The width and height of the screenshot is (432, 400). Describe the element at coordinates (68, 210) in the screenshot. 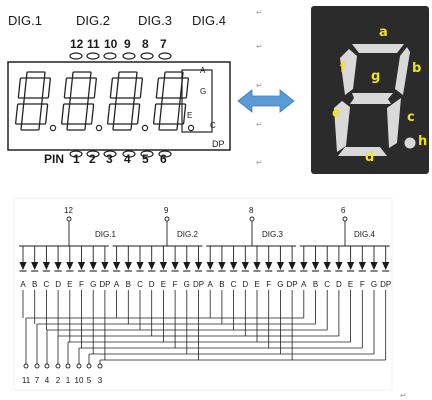

I see `common-pin-12: 12` at that location.